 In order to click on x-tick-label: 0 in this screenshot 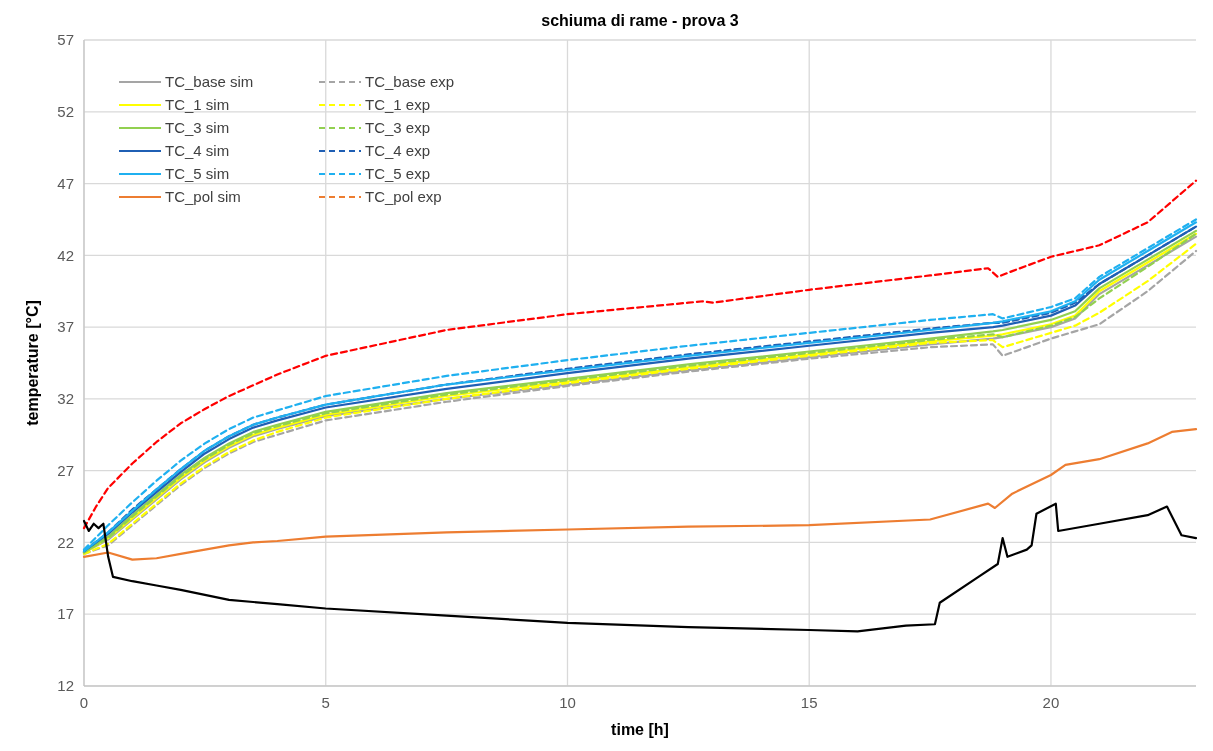, I will do `click(84, 702)`.